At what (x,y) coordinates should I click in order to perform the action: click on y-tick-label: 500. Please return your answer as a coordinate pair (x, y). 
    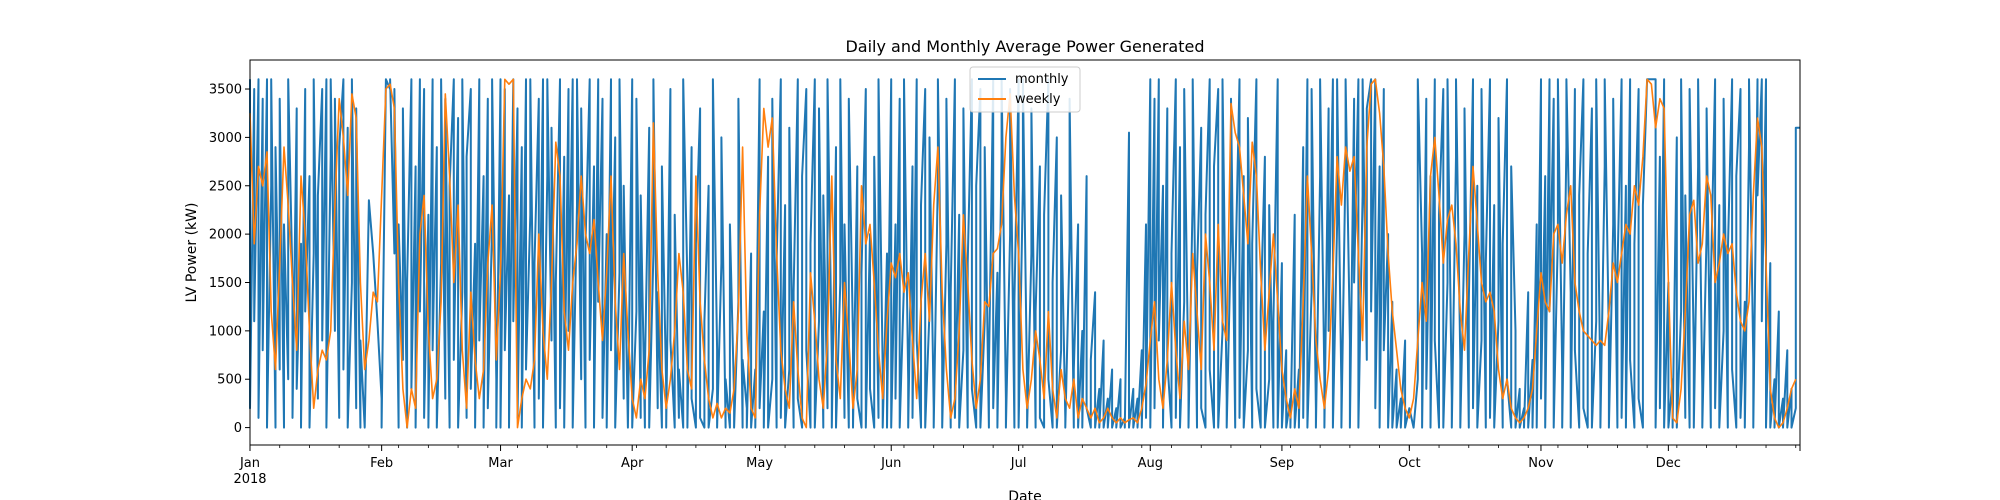
    Looking at the image, I should click on (229, 380).